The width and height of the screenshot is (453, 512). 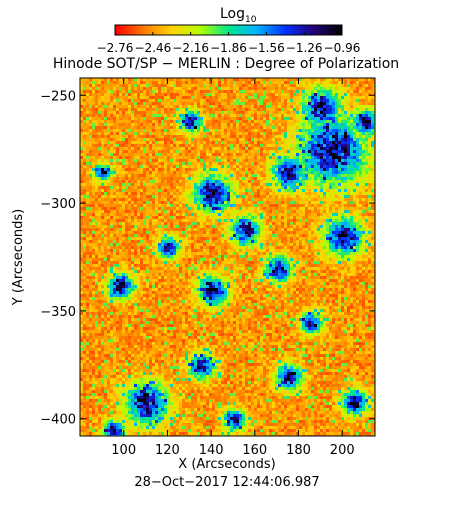 What do you see at coordinates (190, 48) in the screenshot?
I see `colorbar-tick-label: −2.16` at bounding box center [190, 48].